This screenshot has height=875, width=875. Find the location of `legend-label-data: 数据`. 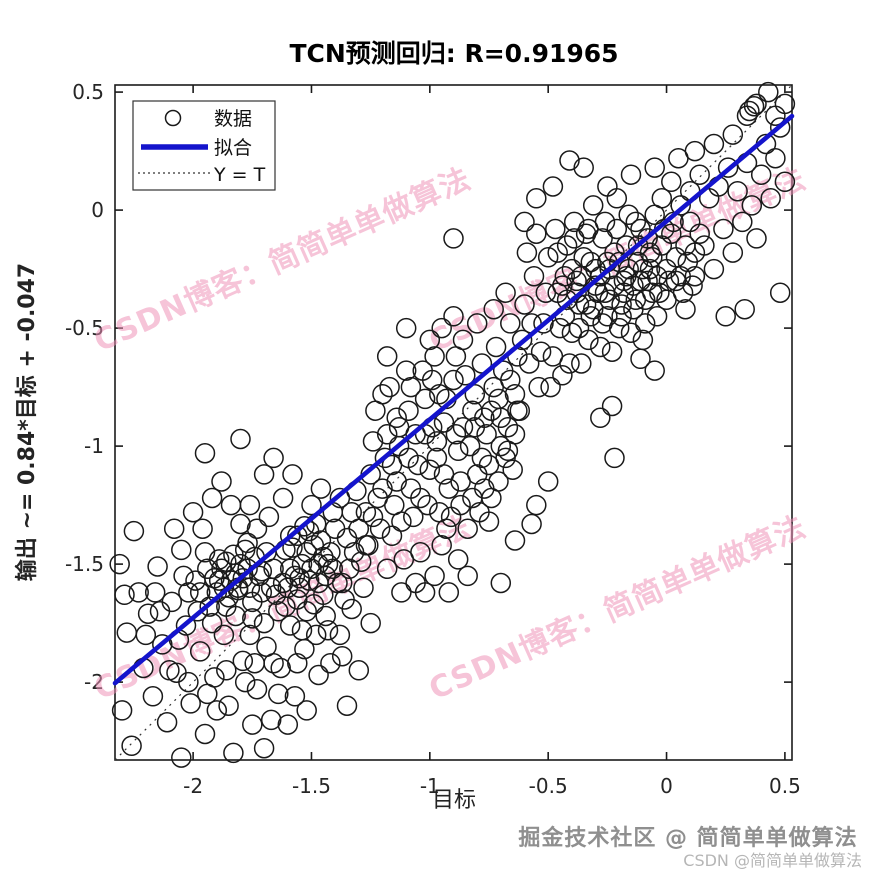

legend-label-data: 数据 is located at coordinates (233, 119).